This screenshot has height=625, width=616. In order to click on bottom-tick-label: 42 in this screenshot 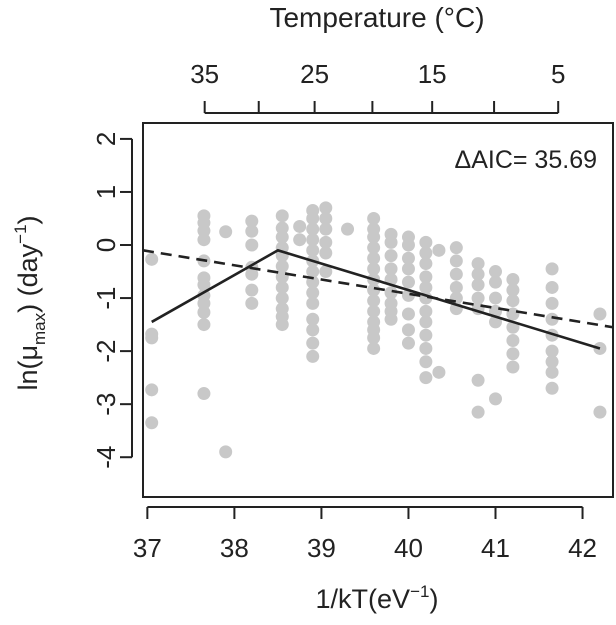, I will do `click(582, 548)`.